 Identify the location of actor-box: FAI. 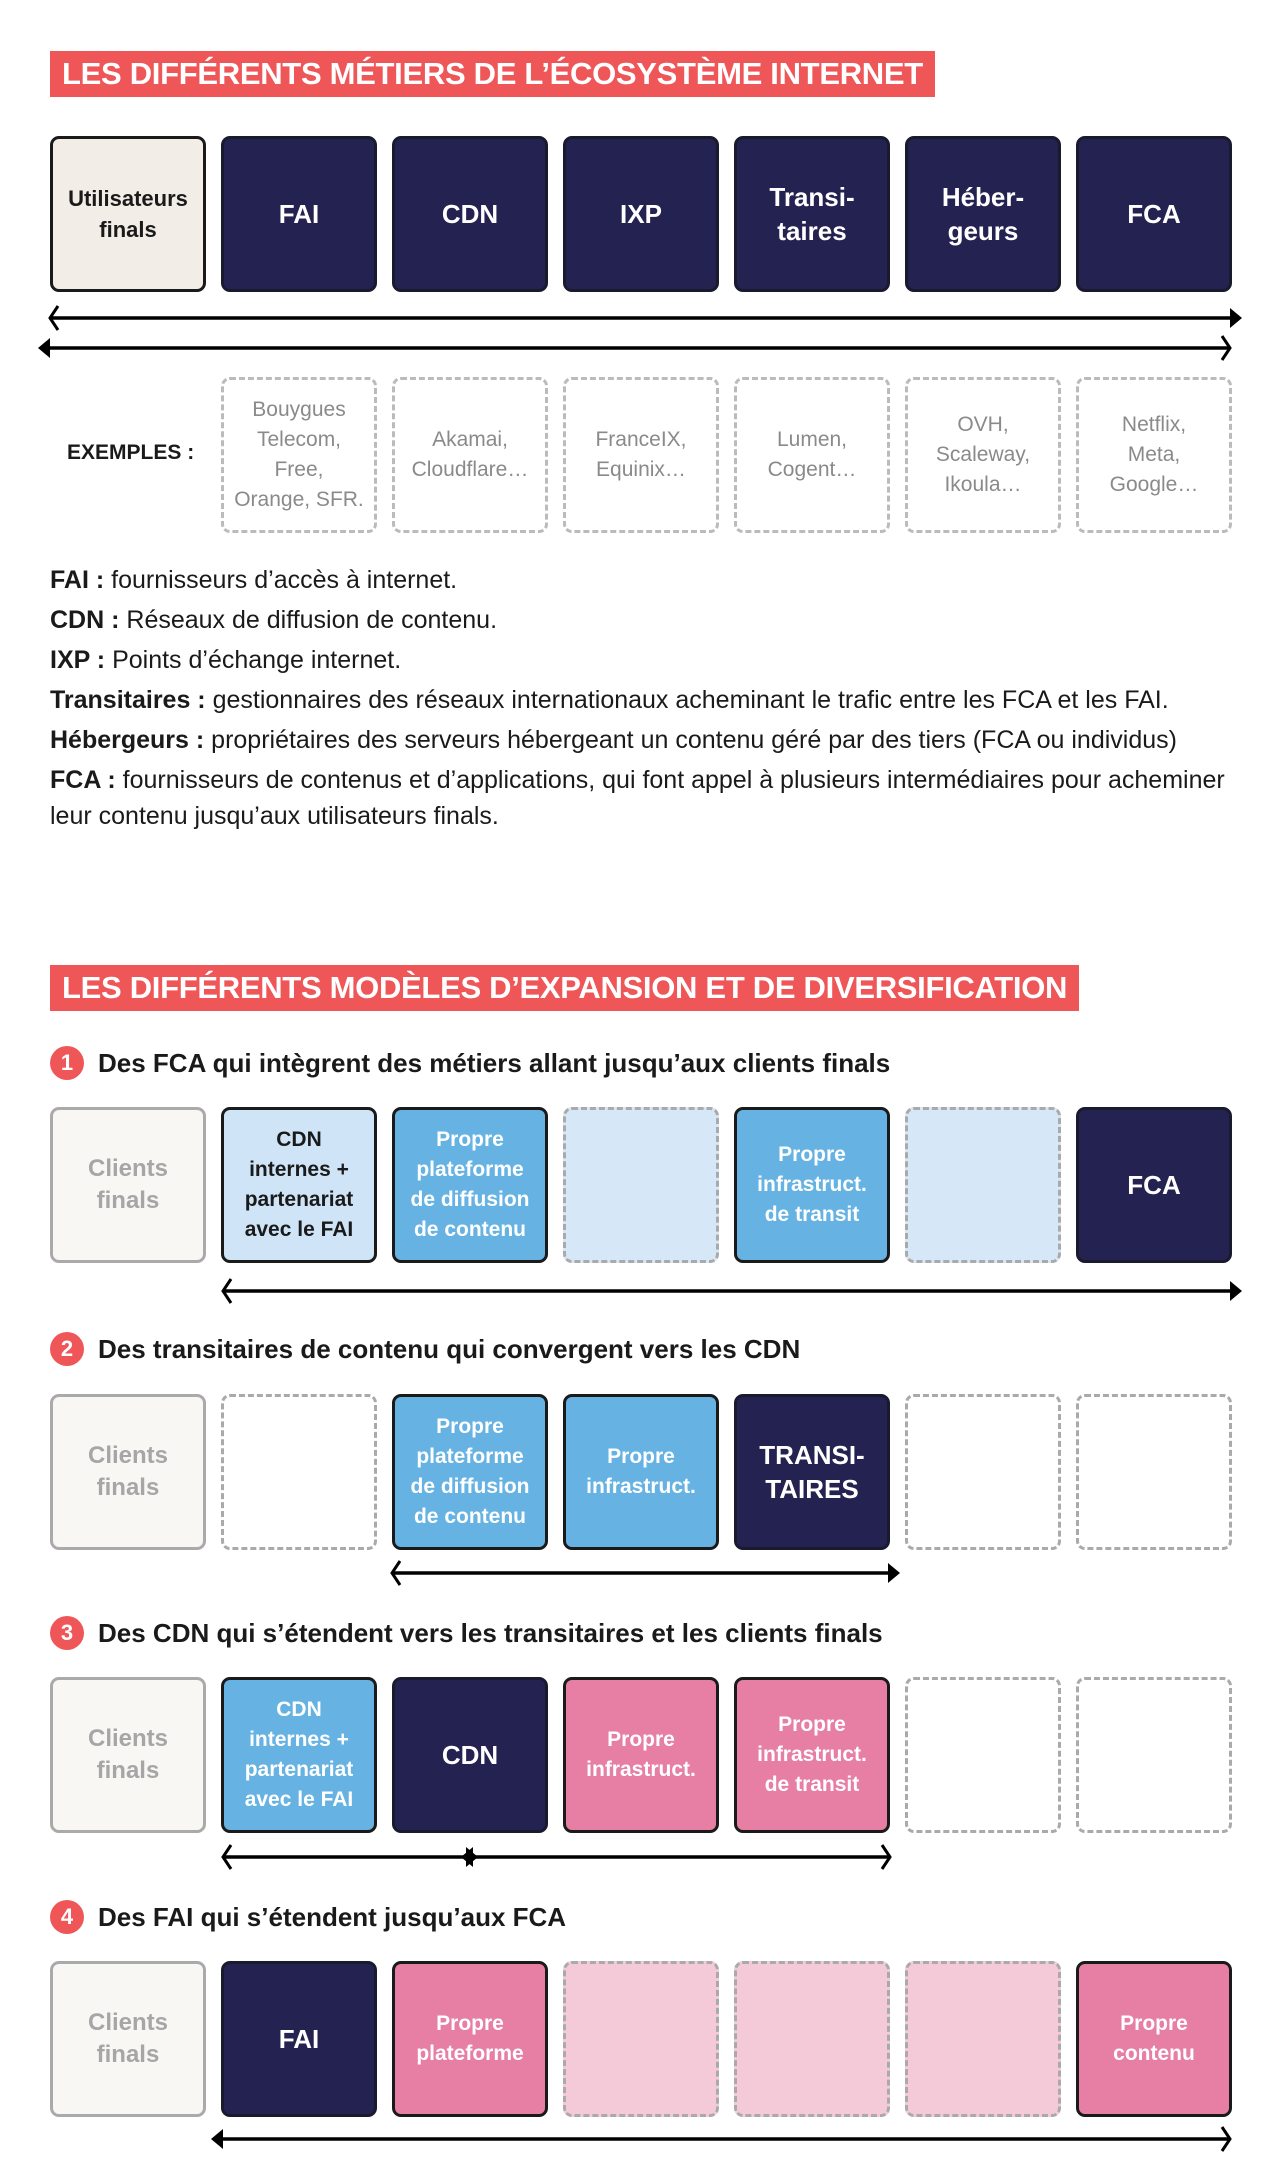
(299, 214).